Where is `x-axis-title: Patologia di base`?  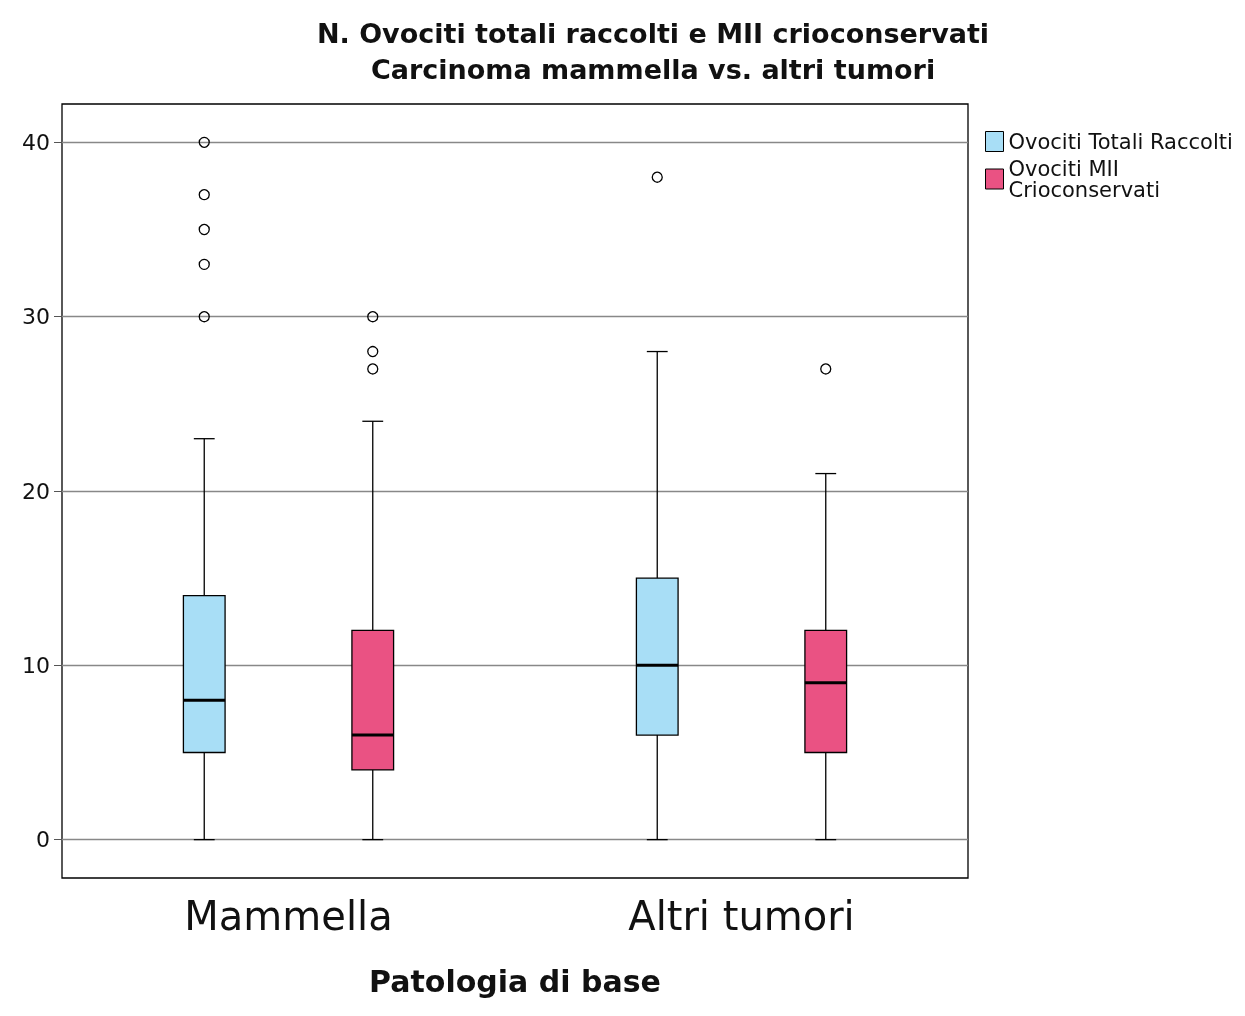
x-axis-title: Patologia di base is located at coordinates (515, 981).